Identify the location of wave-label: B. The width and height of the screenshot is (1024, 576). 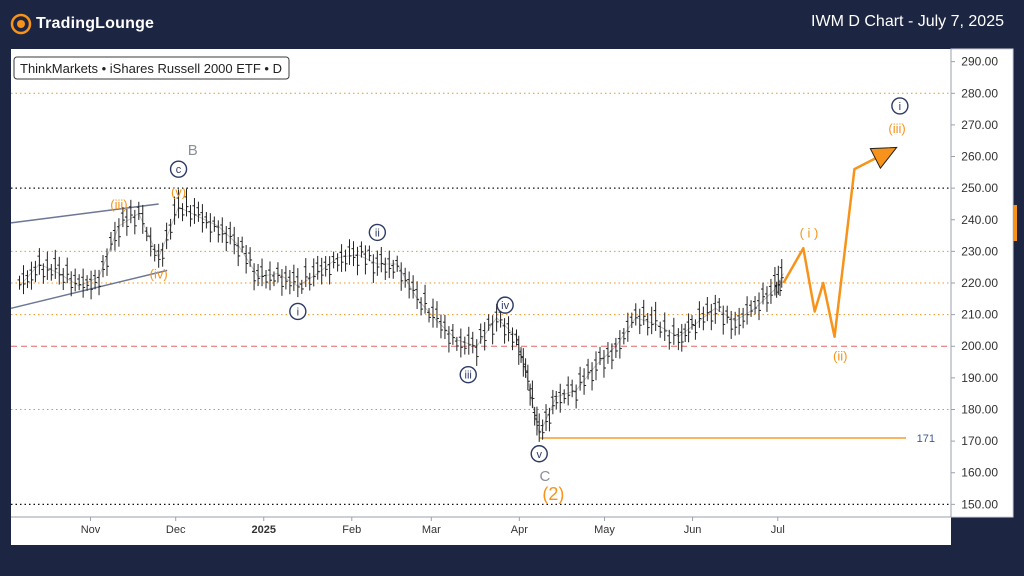
(193, 150).